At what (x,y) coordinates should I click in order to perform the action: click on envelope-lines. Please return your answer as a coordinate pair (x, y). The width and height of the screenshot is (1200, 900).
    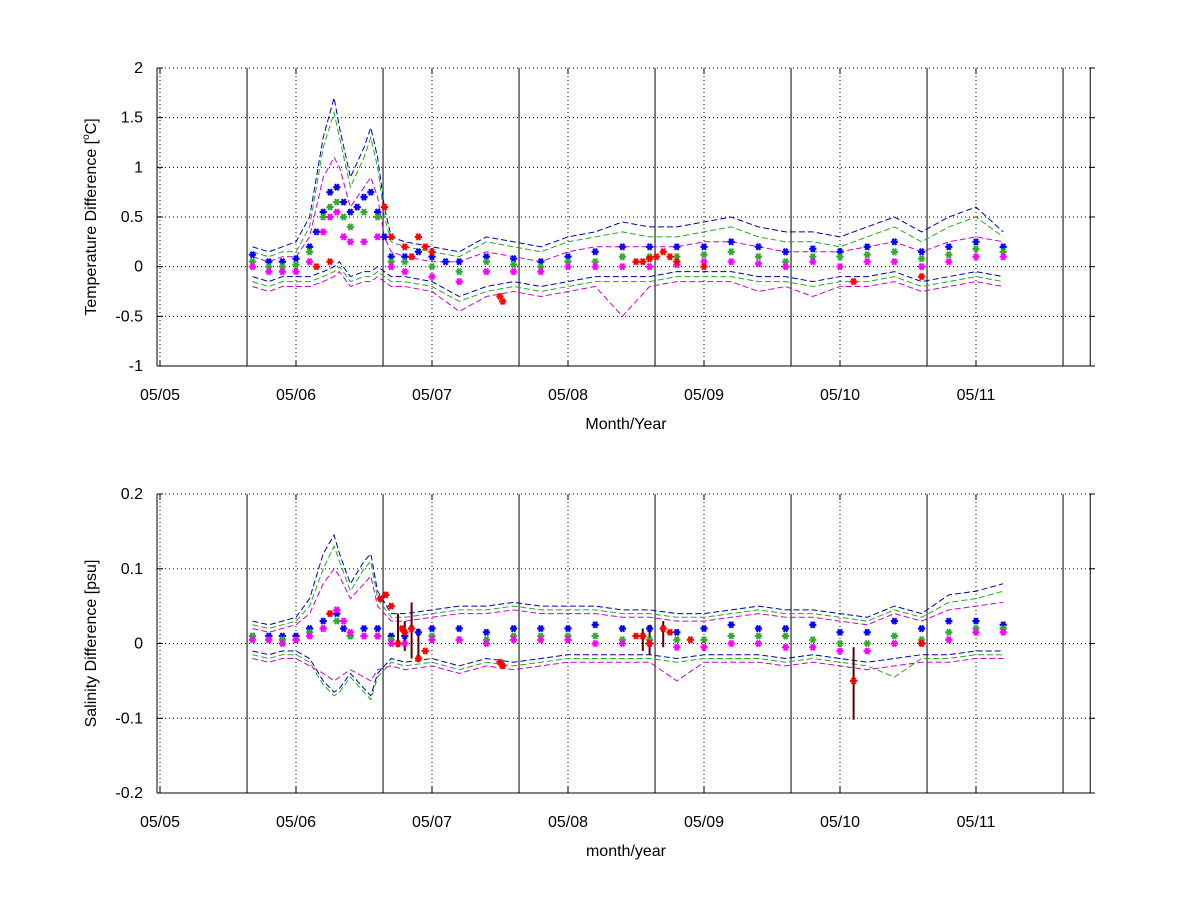
    Looking at the image, I should click on (628, 617).